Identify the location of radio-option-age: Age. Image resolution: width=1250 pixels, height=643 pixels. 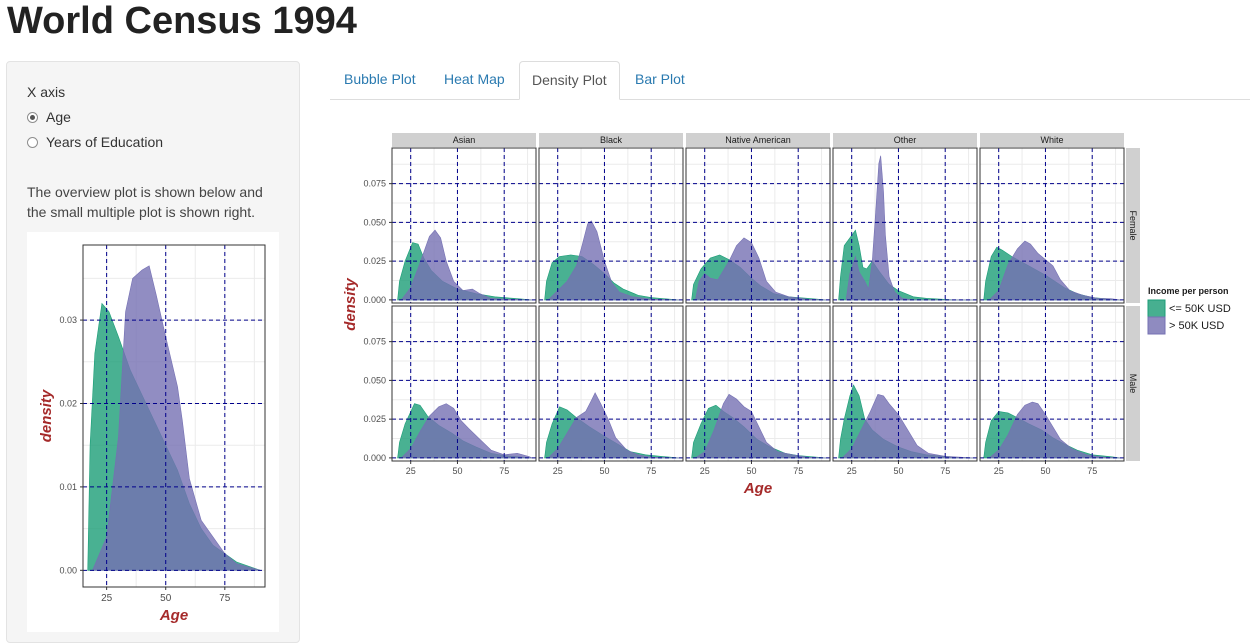
(49, 117).